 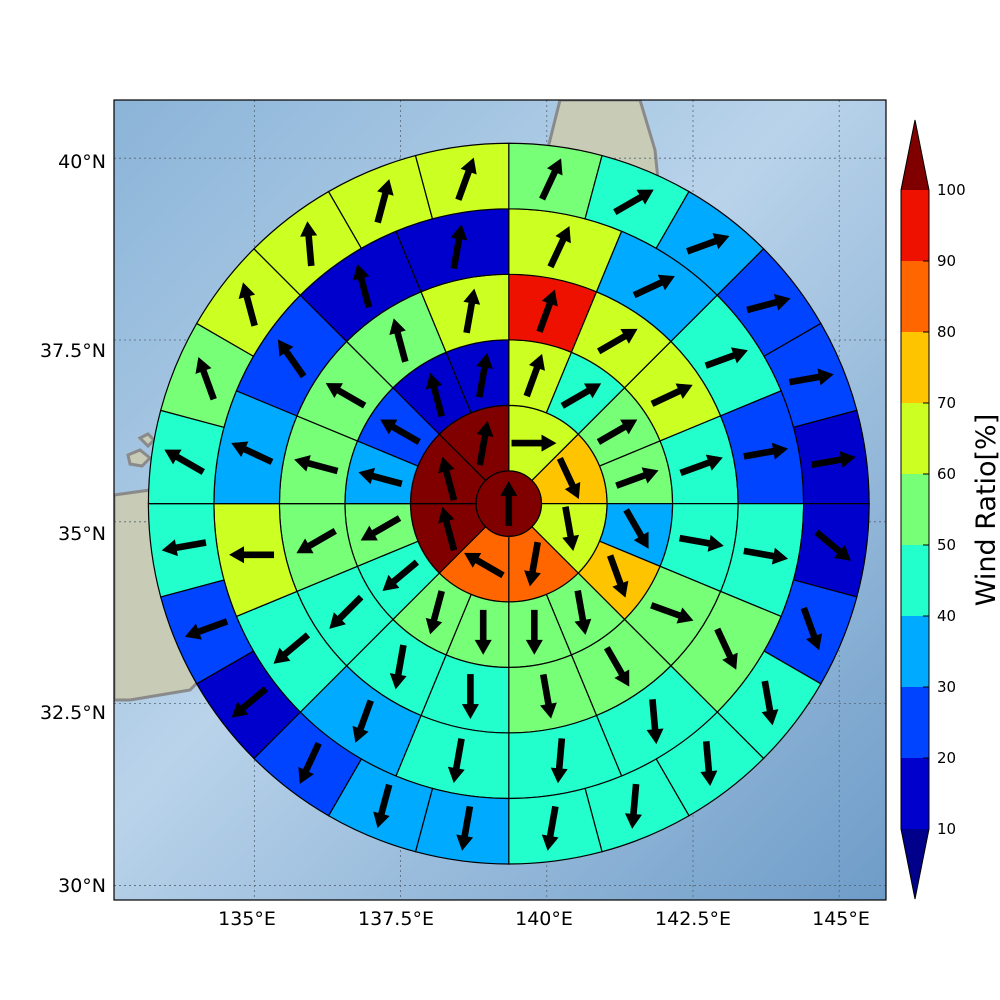 I want to click on colorbar-tick-label: 50, so click(x=946, y=545).